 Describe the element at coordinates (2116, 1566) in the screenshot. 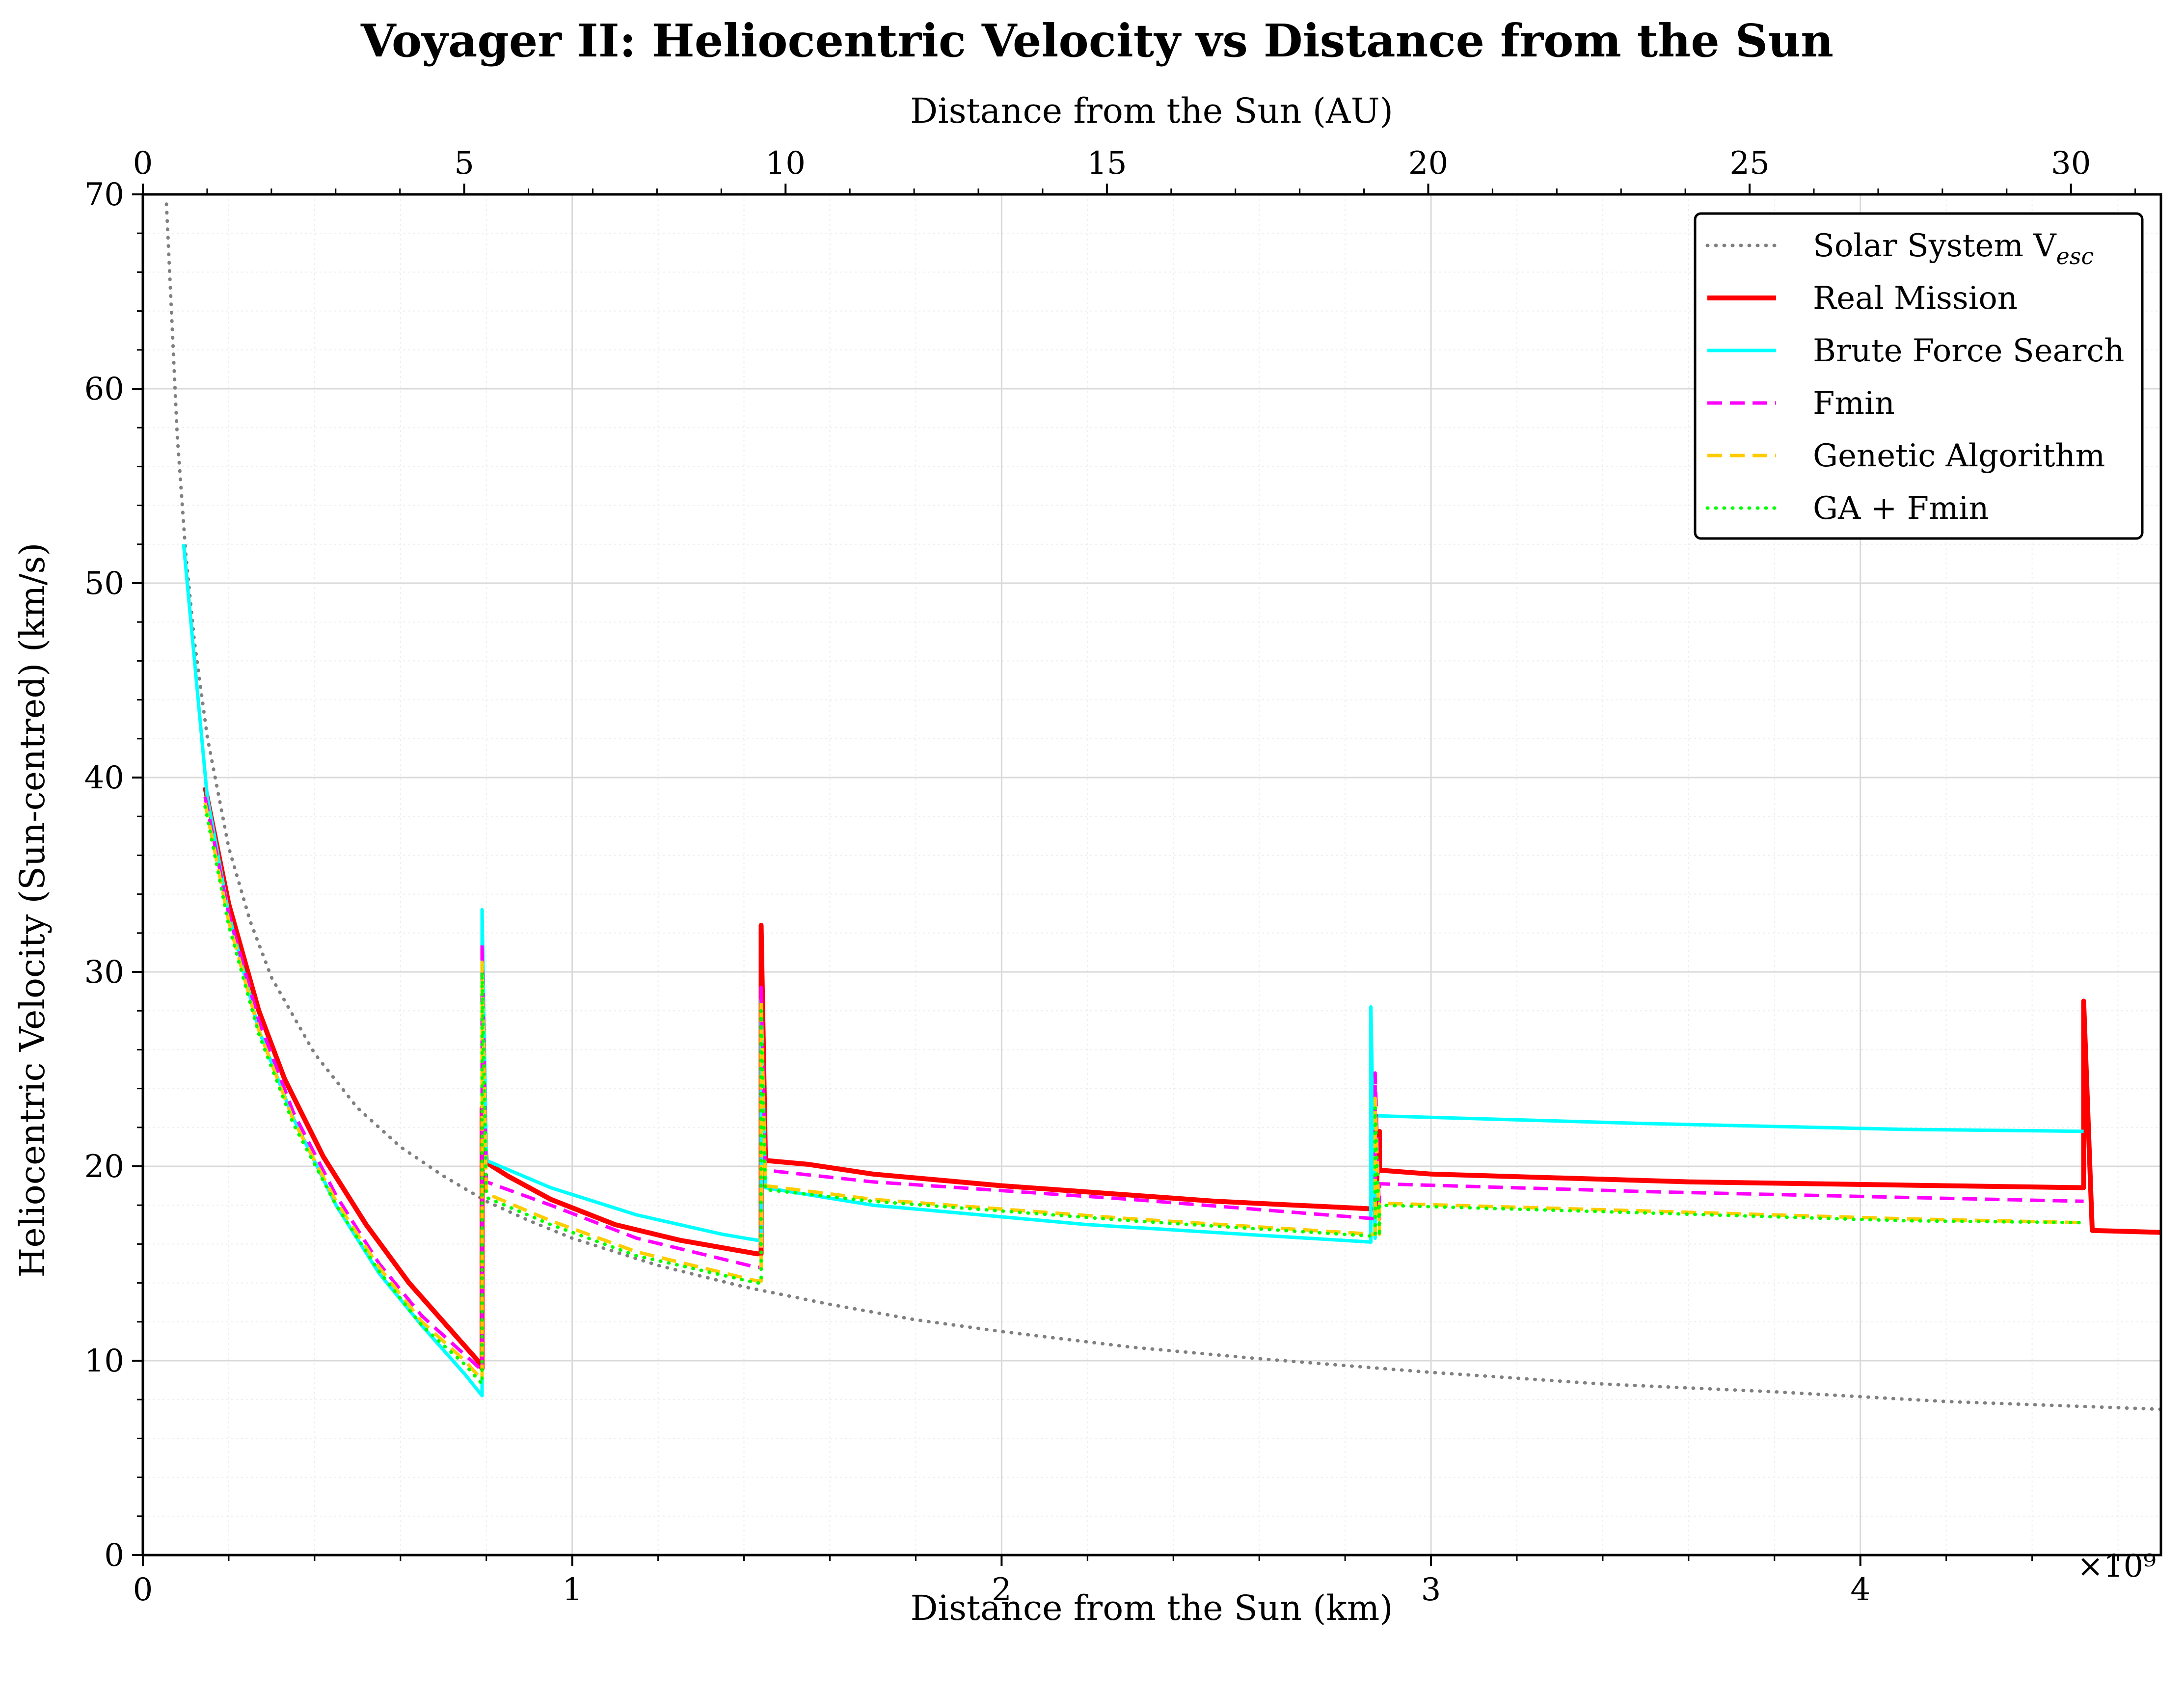

I see `x-axis-multiplier: ×10⁹` at that location.